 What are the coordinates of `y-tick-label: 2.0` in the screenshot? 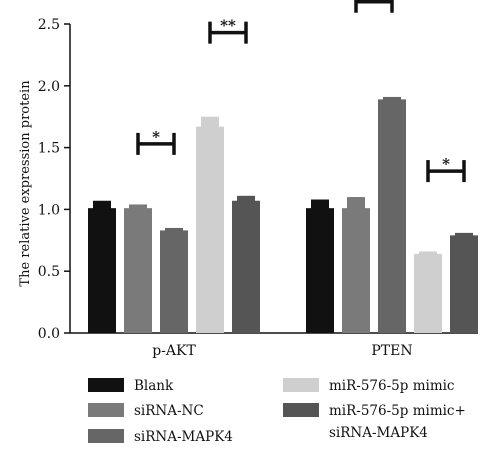 It's located at (49, 87).